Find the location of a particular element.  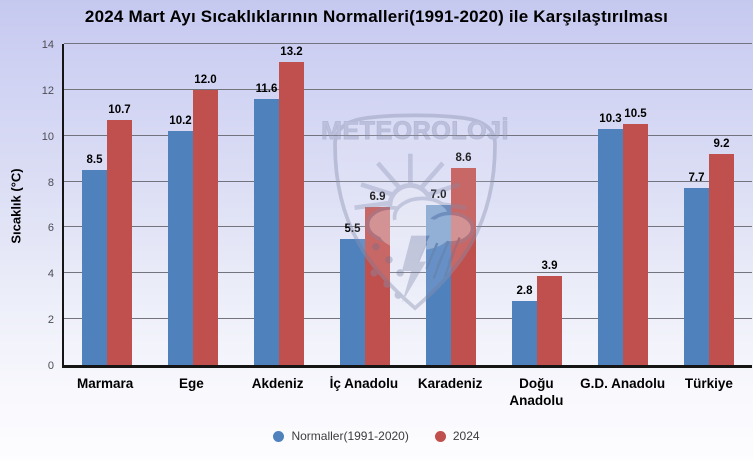

legend-label: Normaller(1991-2020) is located at coordinates (350, 436).